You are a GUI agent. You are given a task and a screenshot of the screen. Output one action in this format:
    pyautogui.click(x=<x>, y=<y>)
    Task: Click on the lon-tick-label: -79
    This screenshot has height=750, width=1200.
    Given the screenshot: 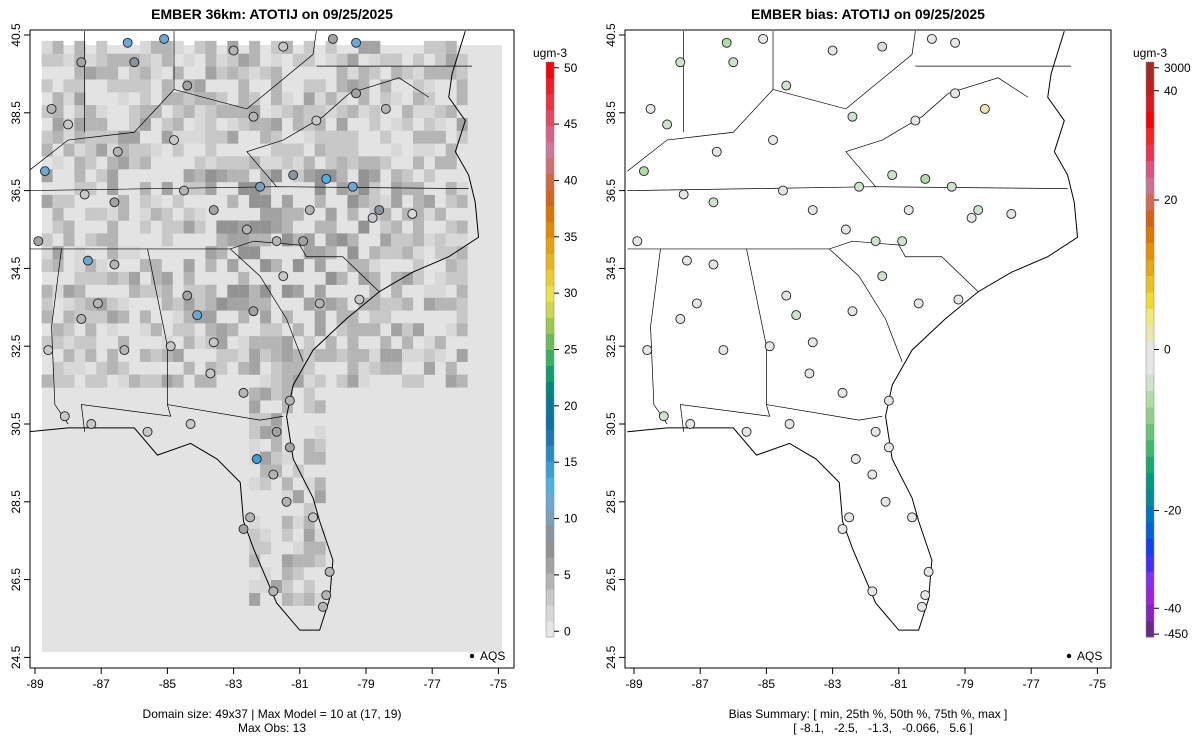 What is the action you would take?
    pyautogui.click(x=965, y=684)
    